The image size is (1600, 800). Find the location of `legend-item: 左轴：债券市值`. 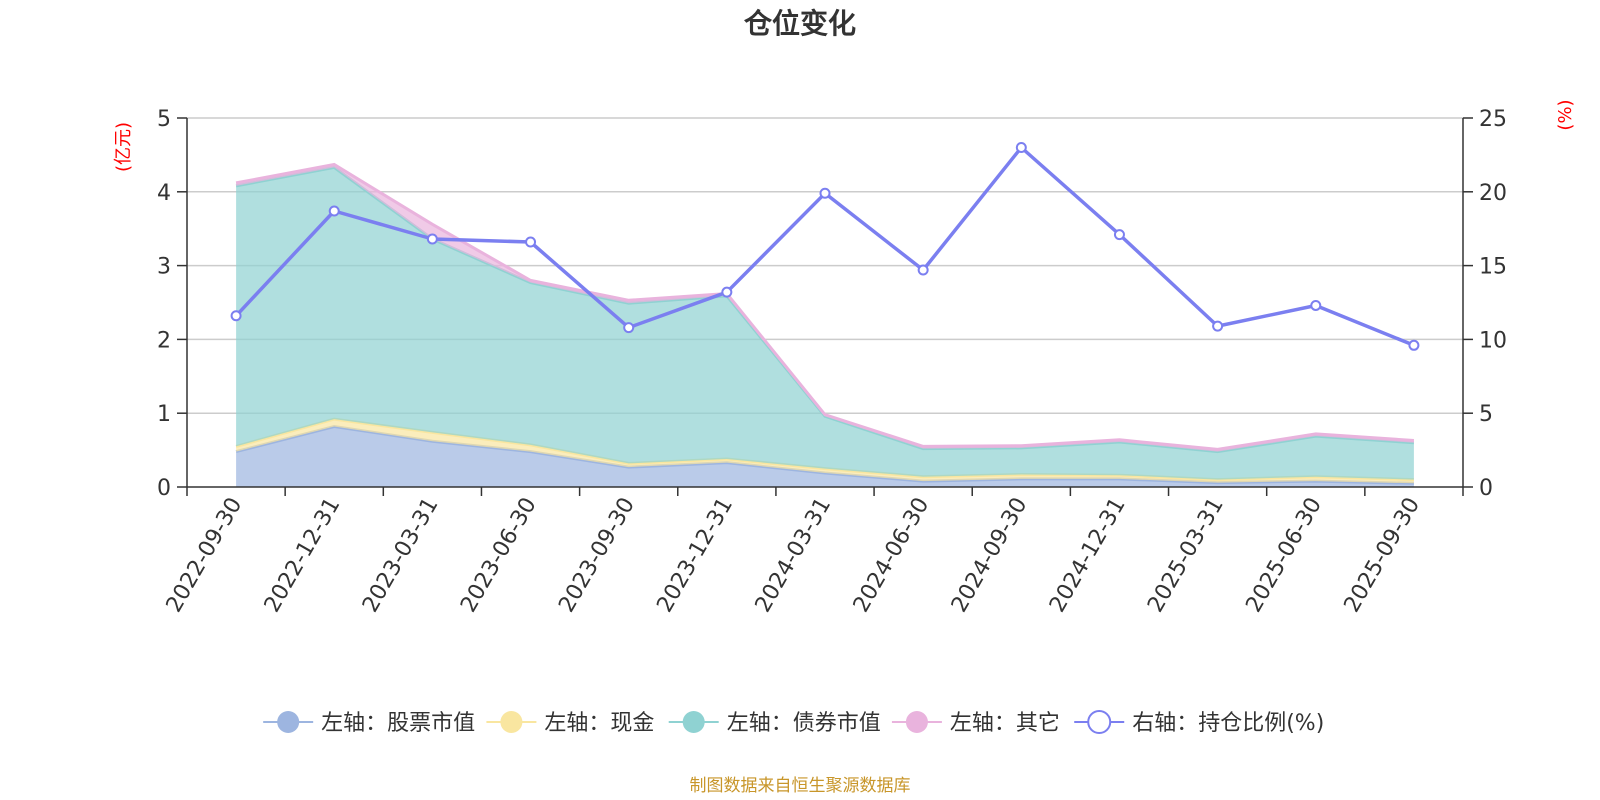

legend-item: 左轴：债券市值 is located at coordinates (774, 723).